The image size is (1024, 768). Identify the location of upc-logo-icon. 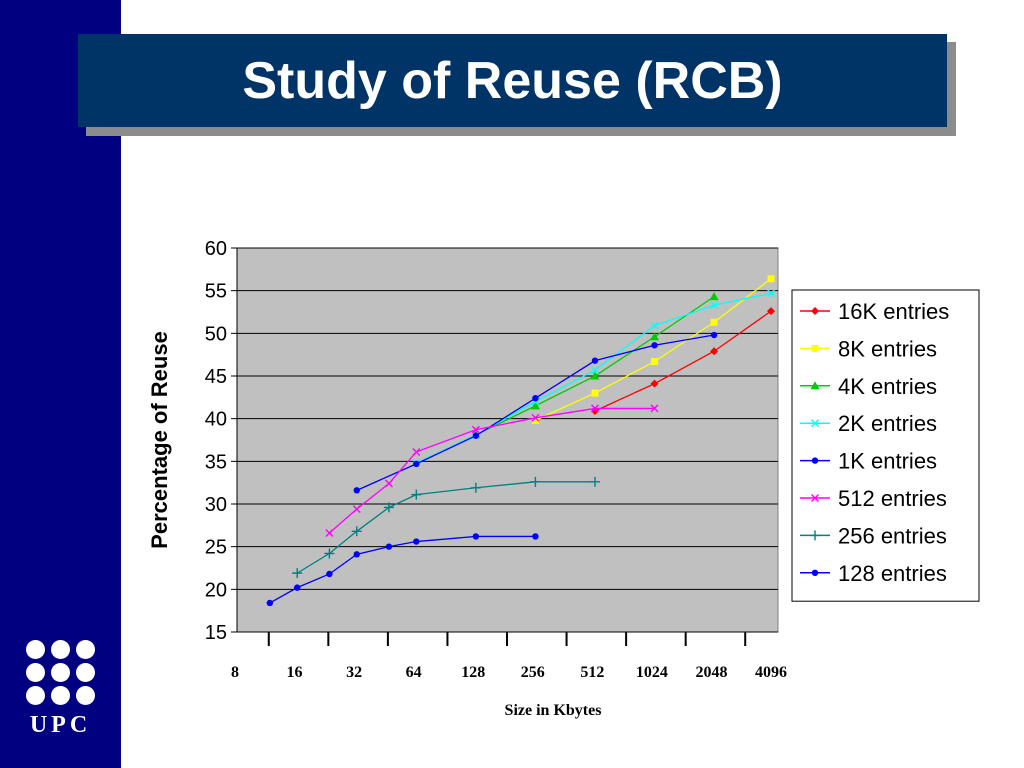
(62, 673).